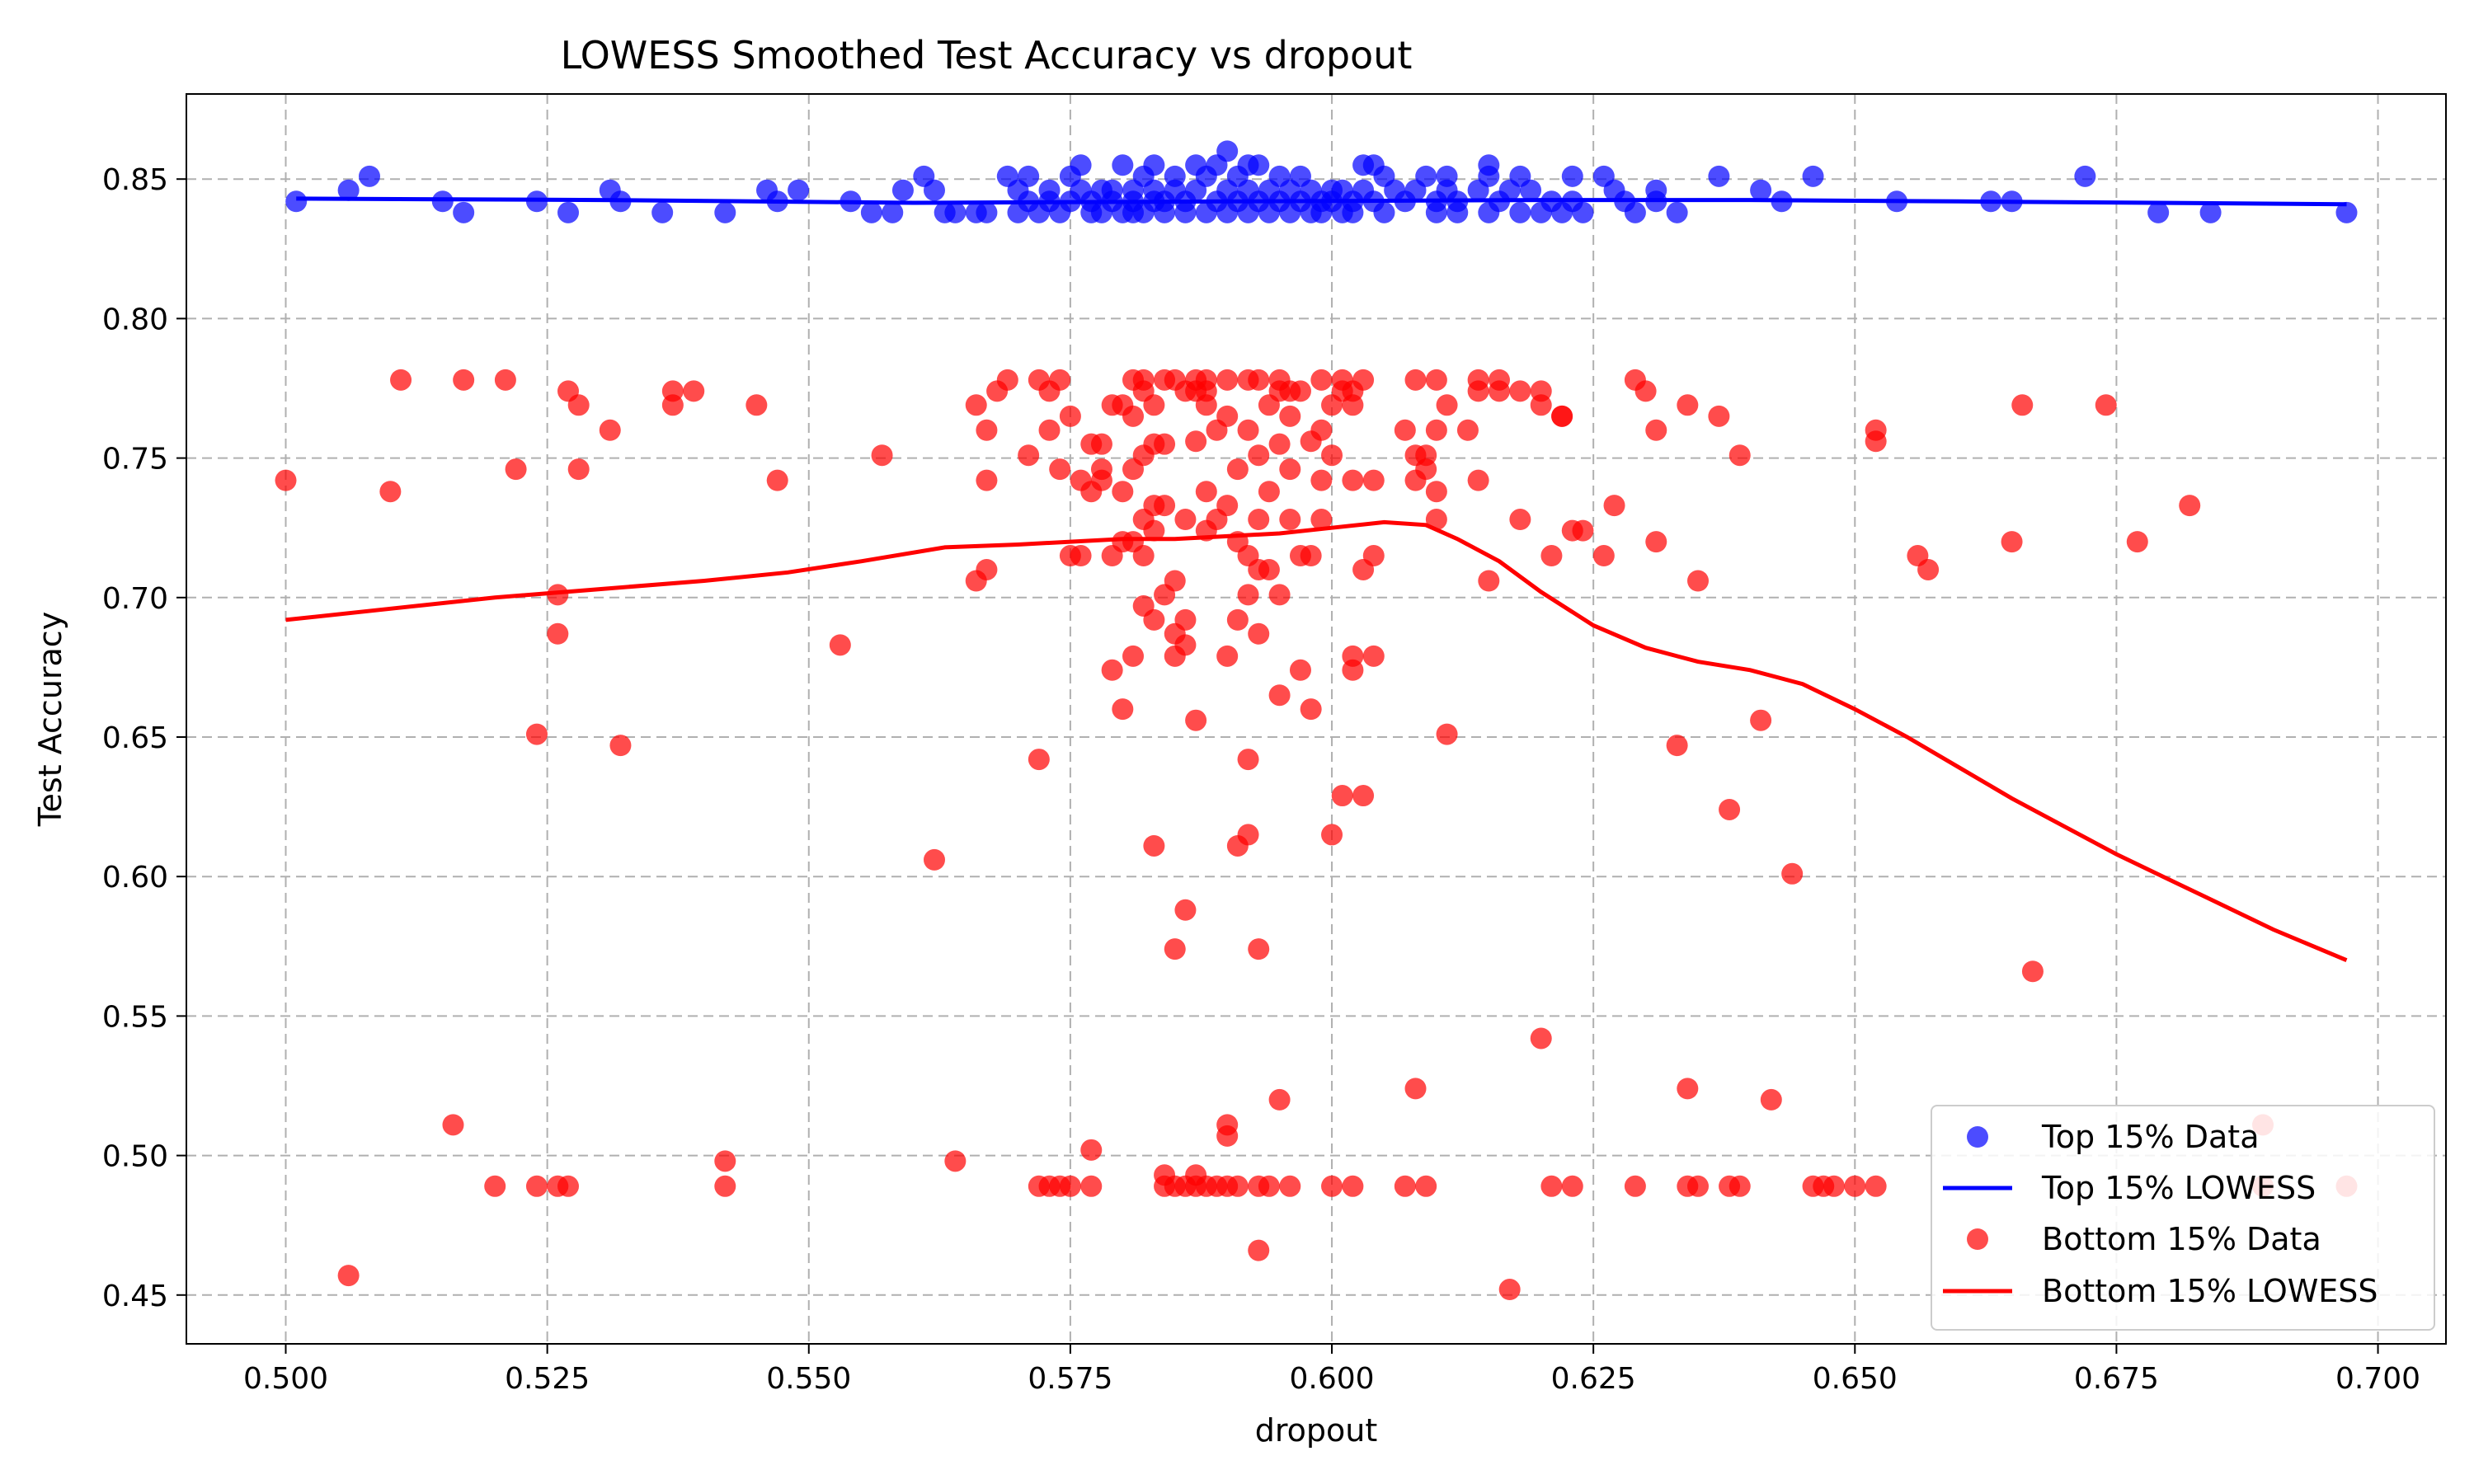 The width and height of the screenshot is (2474, 1484). I want to click on top-series-points, so click(1321, 181).